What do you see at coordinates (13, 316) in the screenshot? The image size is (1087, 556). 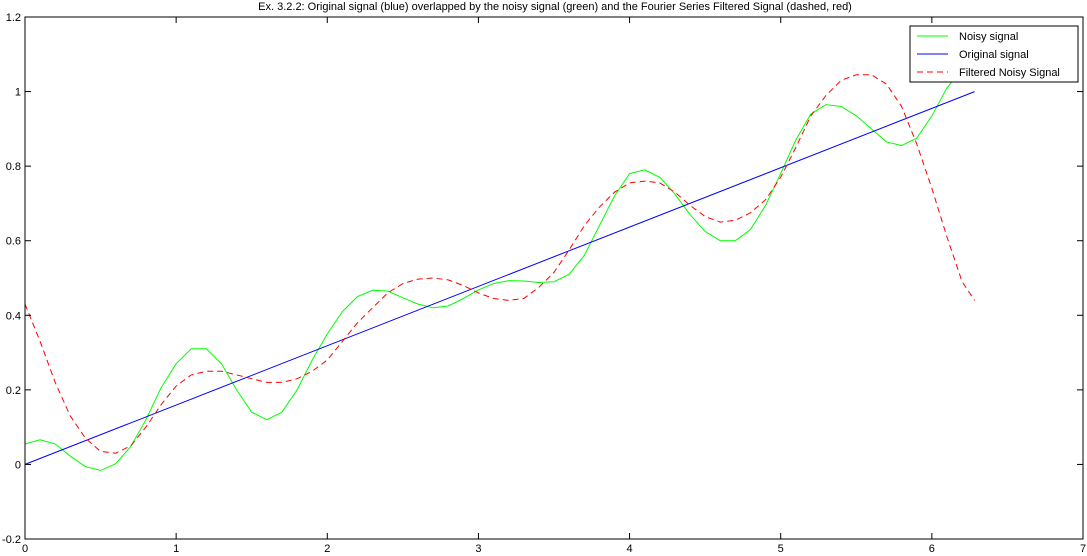 I see `y-tick-label: 0.4` at bounding box center [13, 316].